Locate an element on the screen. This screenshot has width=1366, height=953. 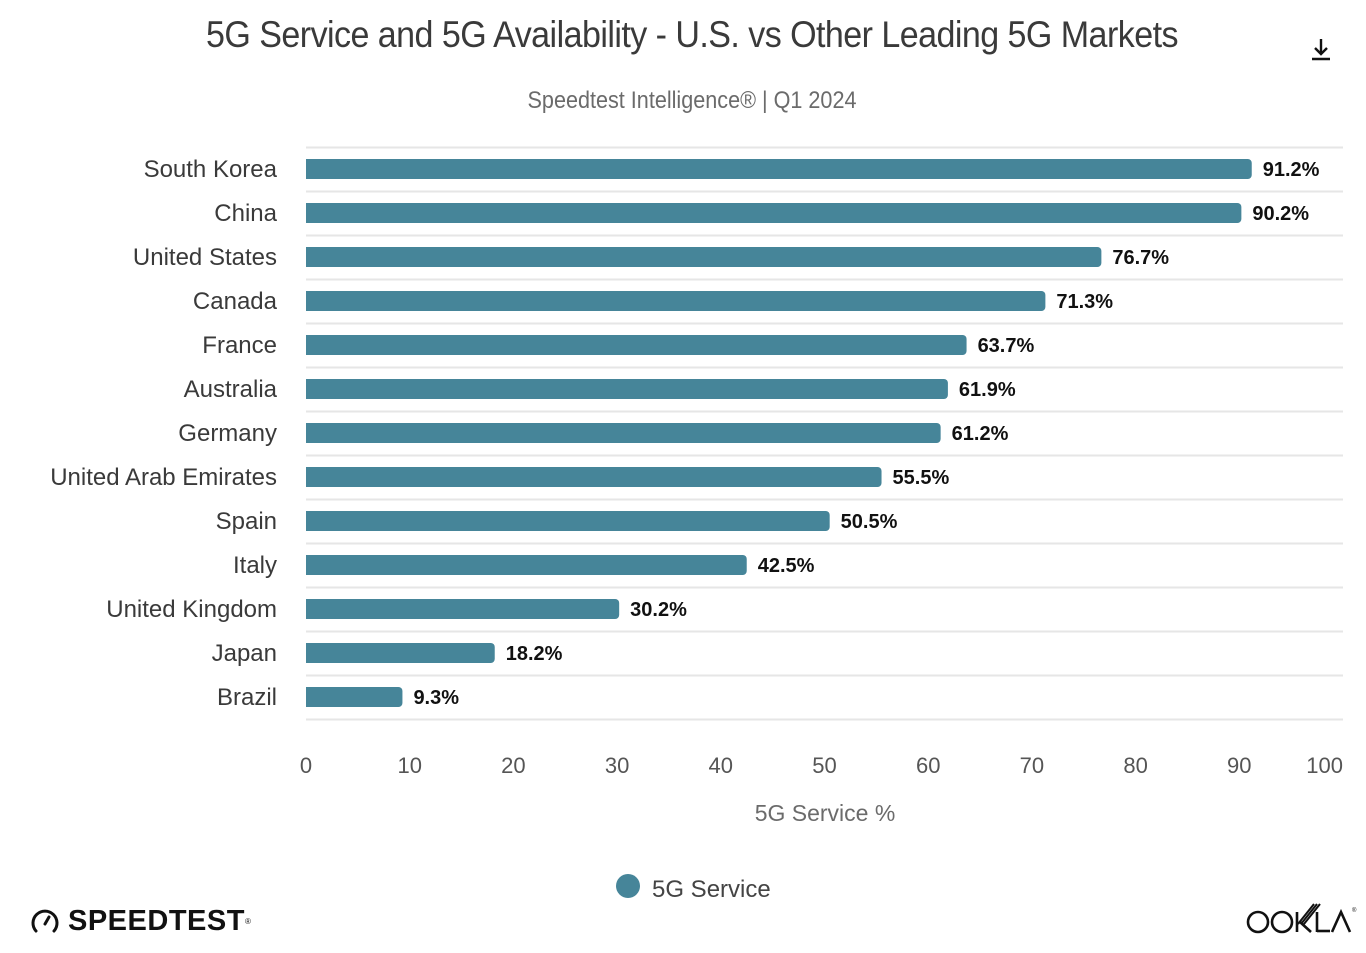
x-tick-label: 50 is located at coordinates (824, 765).